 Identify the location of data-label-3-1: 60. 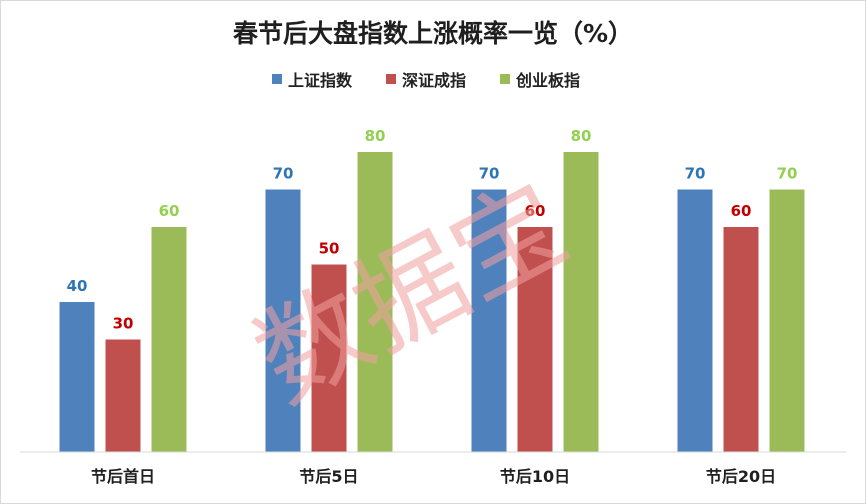
(169, 211).